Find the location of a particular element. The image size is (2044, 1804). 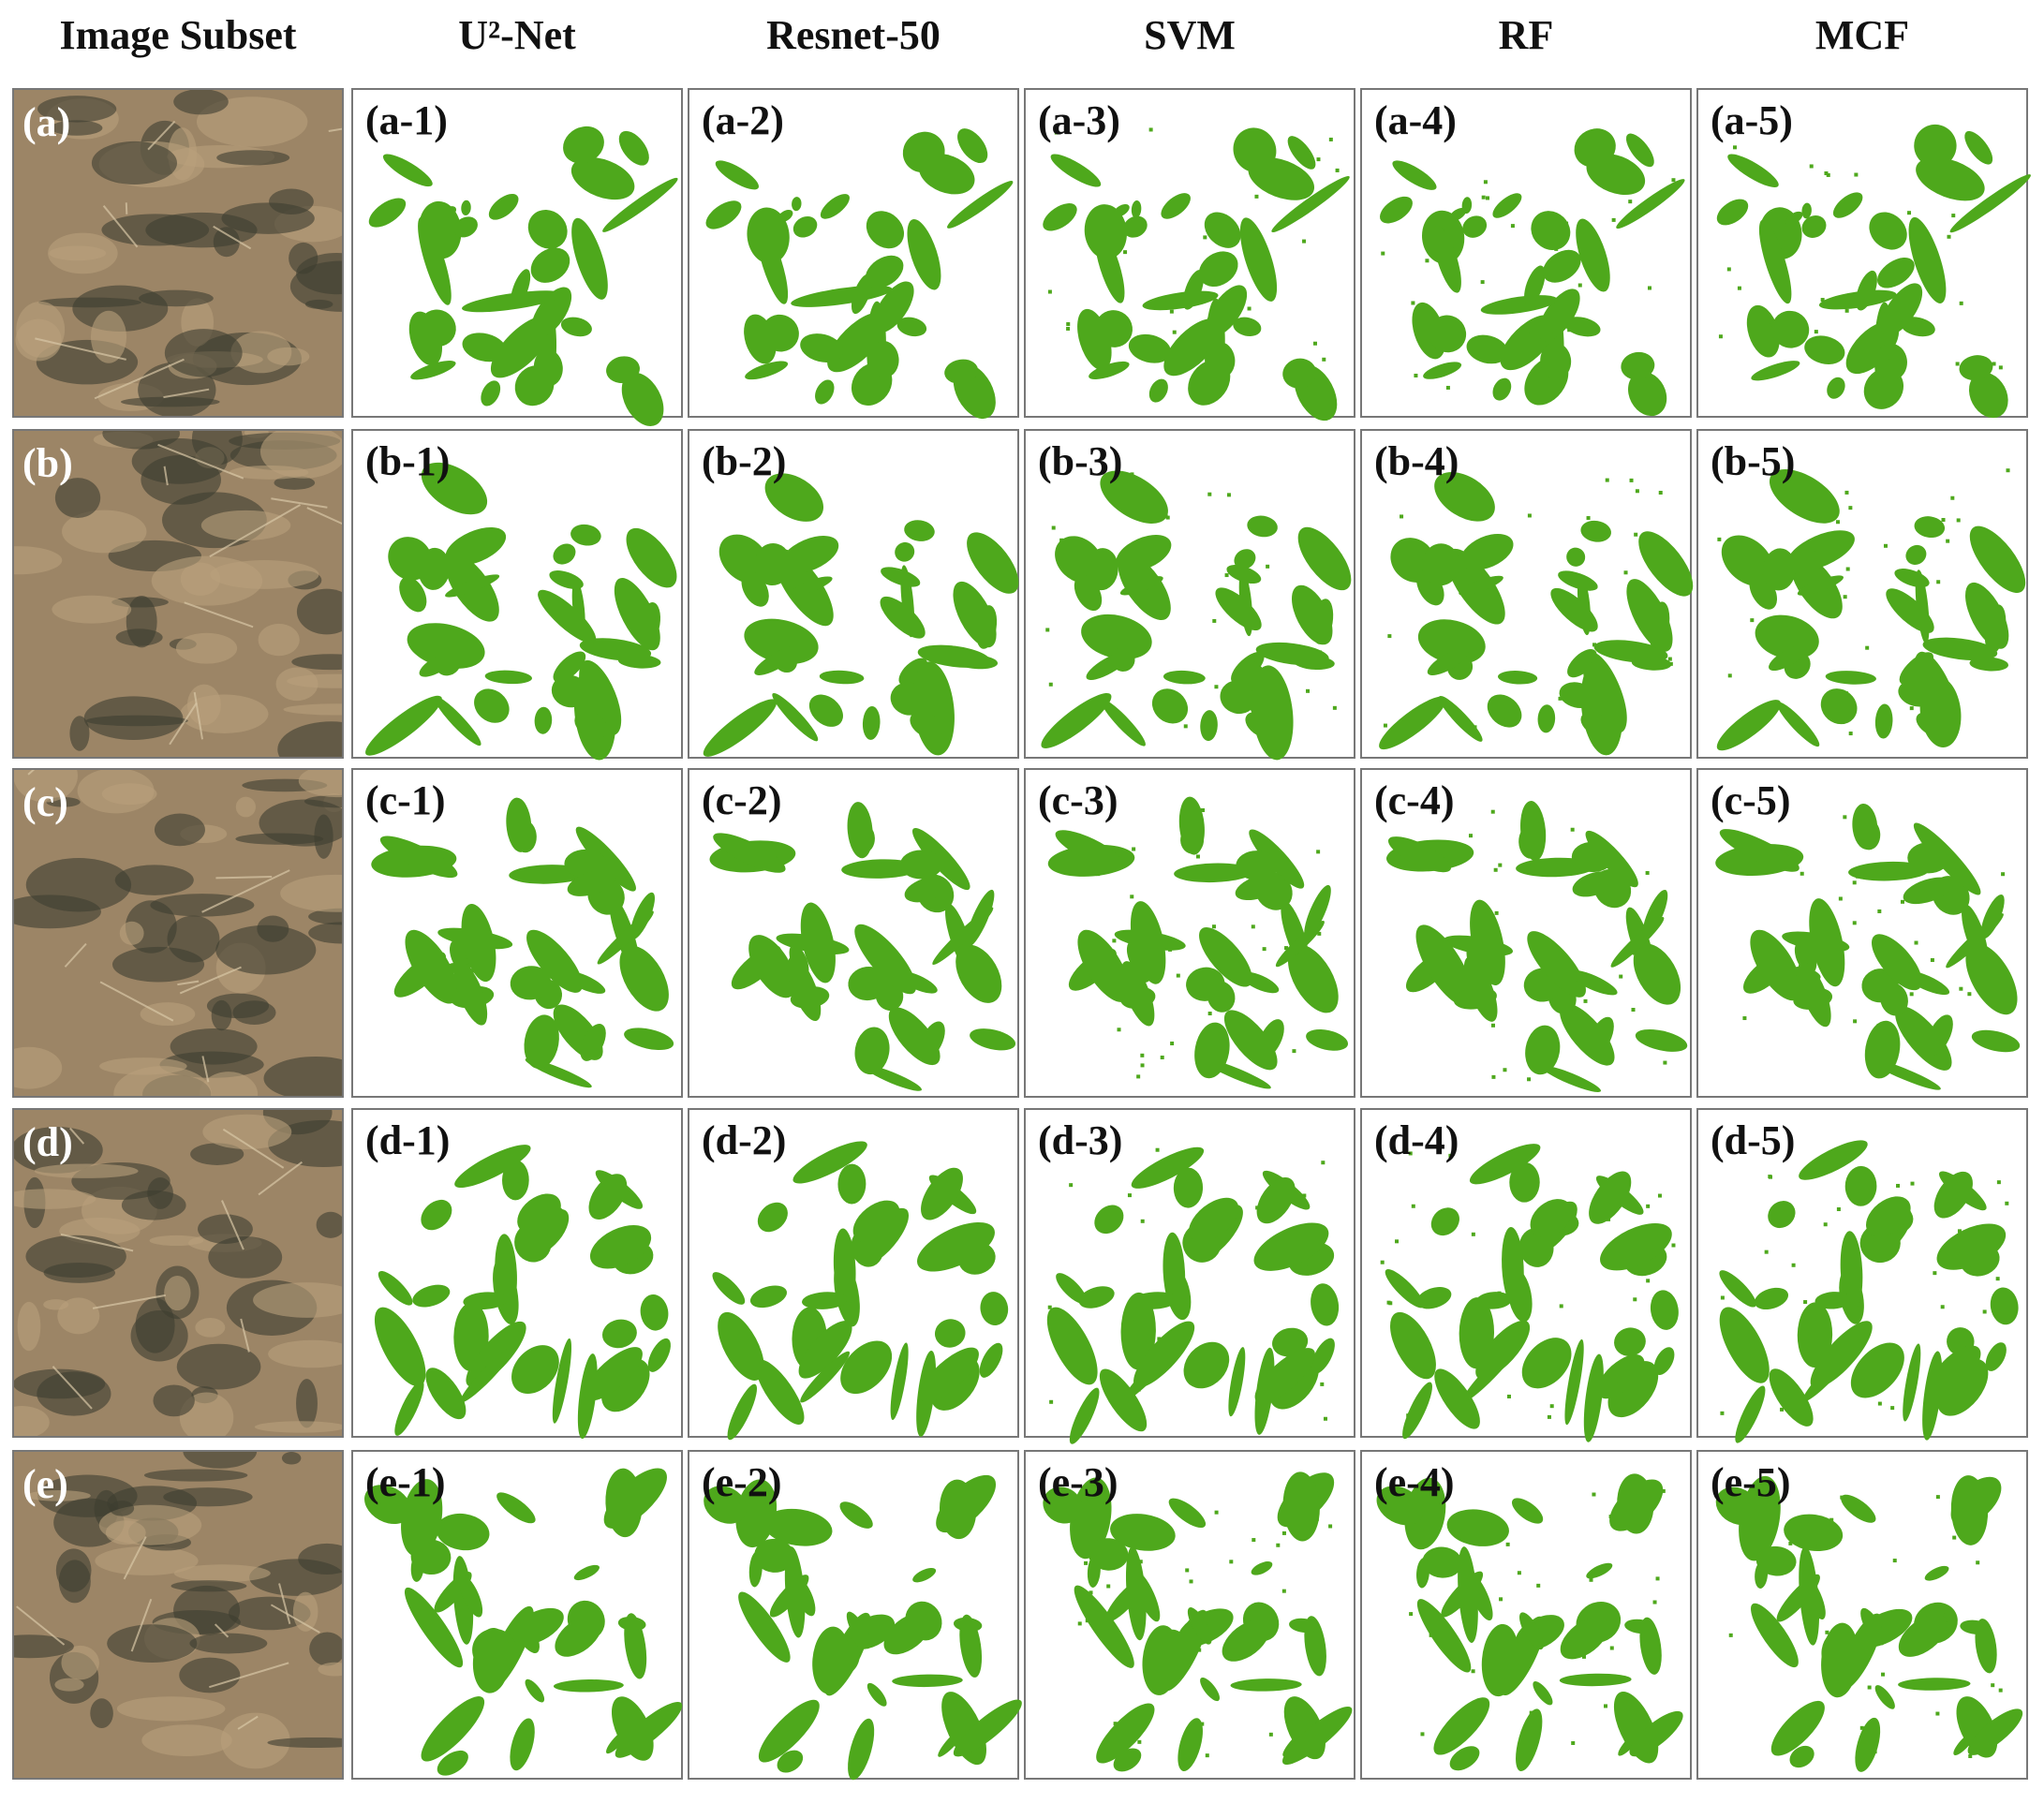

panel-label: (a-1) is located at coordinates (406, 120).